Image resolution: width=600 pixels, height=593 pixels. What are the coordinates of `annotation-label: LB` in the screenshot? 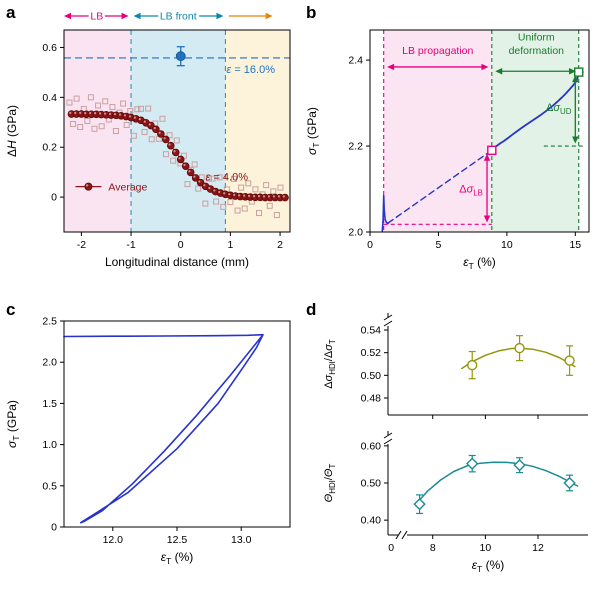 It's located at (96, 17).